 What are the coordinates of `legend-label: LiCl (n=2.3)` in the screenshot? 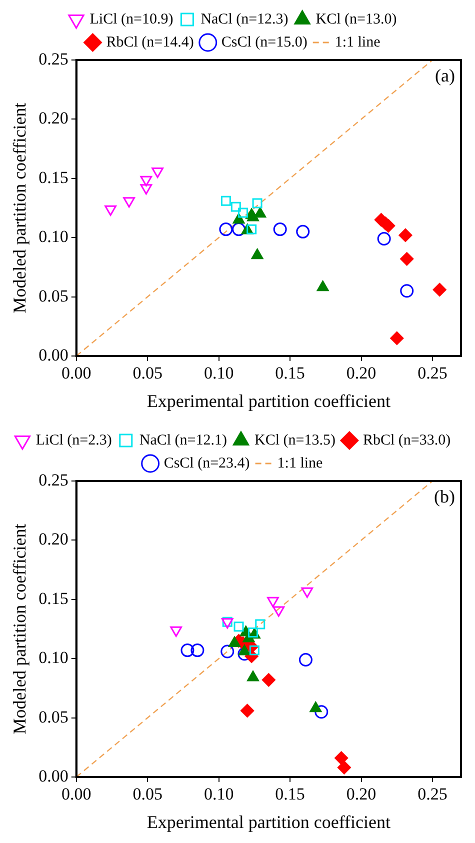 It's located at (74, 440).